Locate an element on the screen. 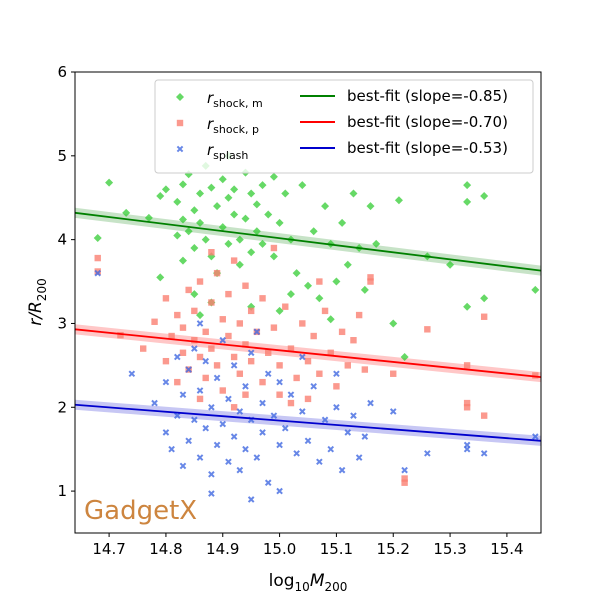 This screenshot has height=604, width=600. legend-markers is located at coordinates (180, 123).